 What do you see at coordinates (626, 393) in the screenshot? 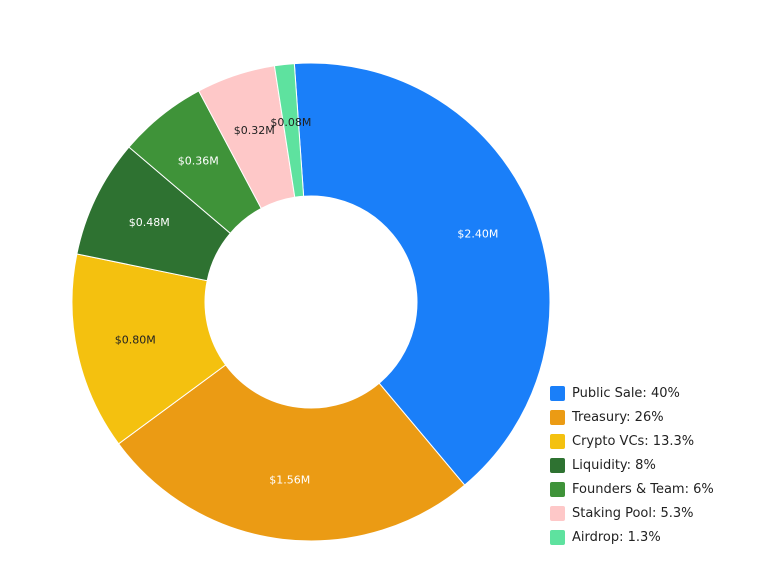
I see `legend-label: Public Sale: 40%` at bounding box center [626, 393].